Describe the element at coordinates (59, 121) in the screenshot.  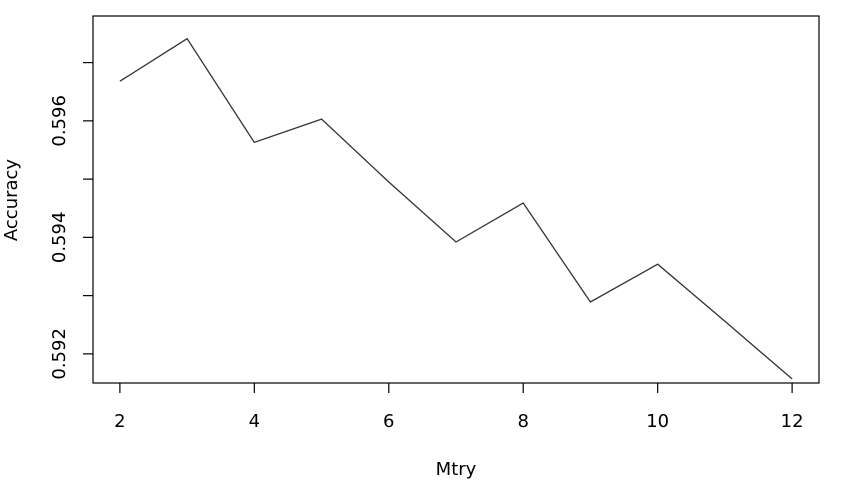
I see `y-tick-label: 0.596` at that location.